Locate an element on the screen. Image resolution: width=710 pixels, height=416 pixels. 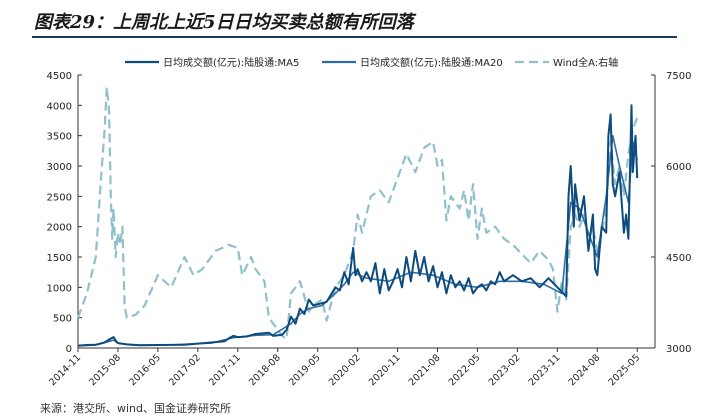
x-tick-label: 2021-08 is located at coordinates (425, 370).